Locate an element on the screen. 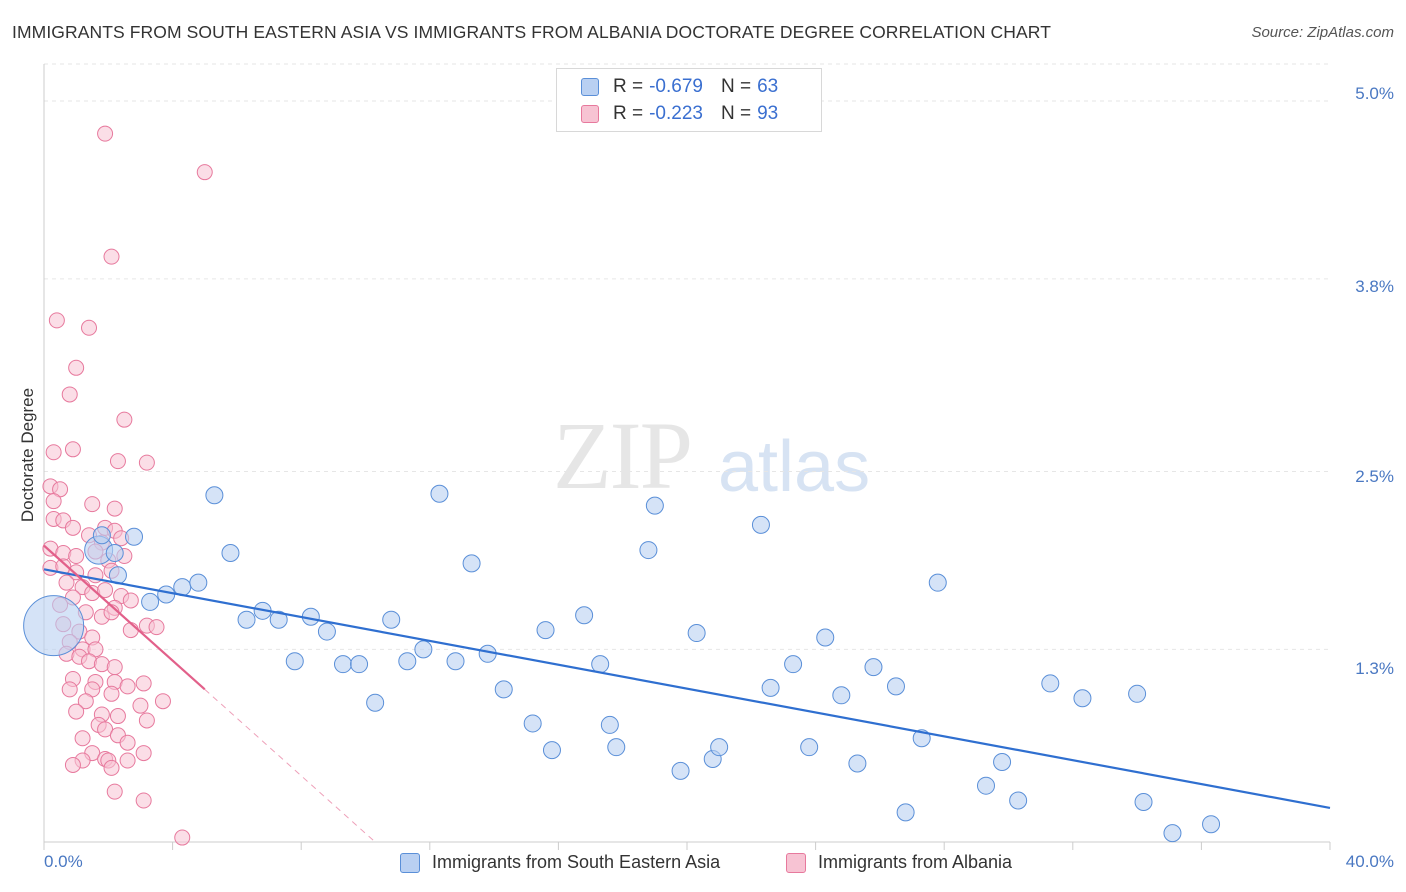 The width and height of the screenshot is (1406, 892). x-tick-label-max: 40.0% is located at coordinates (1369, 861).